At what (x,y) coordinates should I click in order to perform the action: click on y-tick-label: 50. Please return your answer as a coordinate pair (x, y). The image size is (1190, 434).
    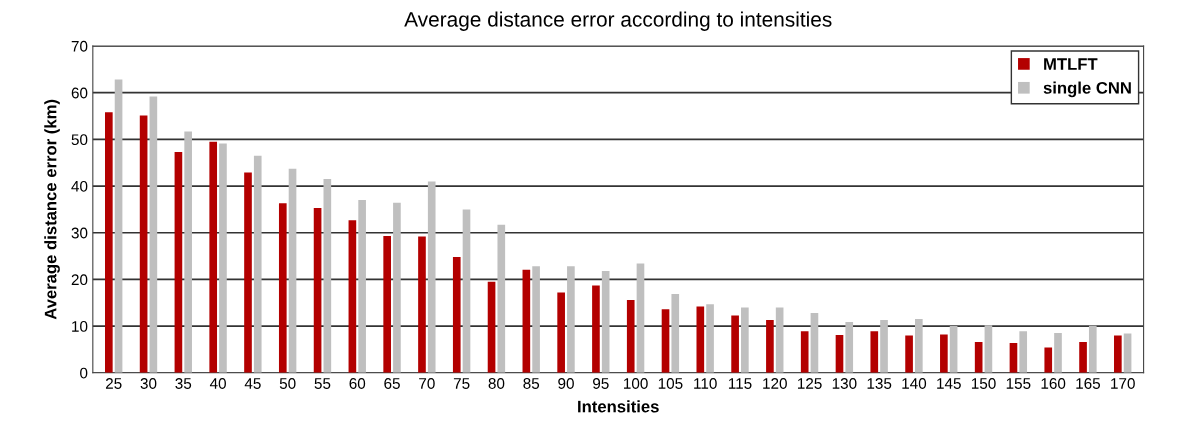
    Looking at the image, I should click on (79, 140).